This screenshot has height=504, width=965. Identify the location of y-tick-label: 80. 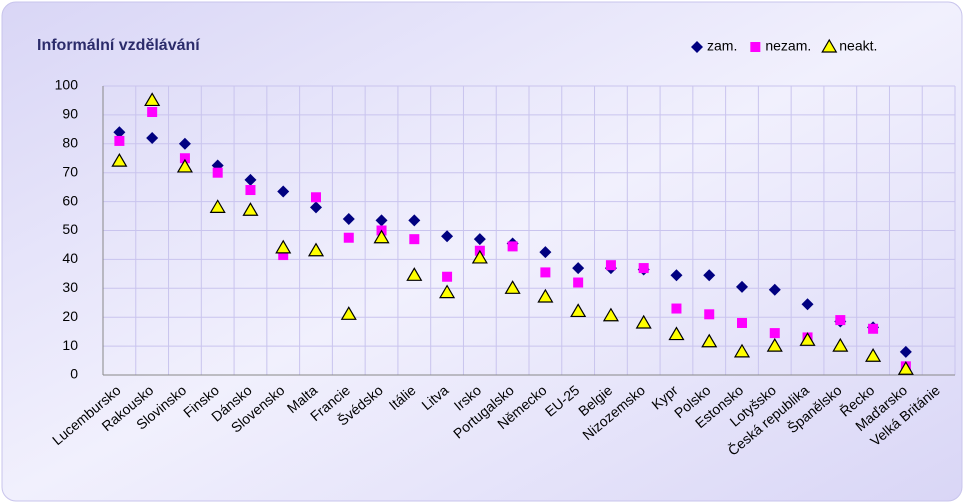
(70, 143).